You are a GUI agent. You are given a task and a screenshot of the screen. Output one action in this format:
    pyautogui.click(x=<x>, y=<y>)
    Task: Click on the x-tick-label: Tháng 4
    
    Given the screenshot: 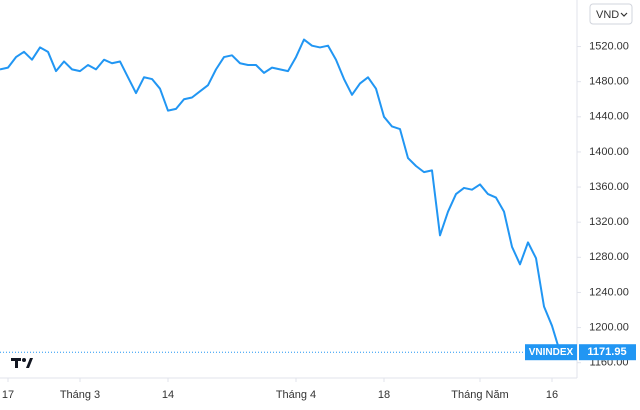 What is the action you would take?
    pyautogui.click(x=296, y=395)
    